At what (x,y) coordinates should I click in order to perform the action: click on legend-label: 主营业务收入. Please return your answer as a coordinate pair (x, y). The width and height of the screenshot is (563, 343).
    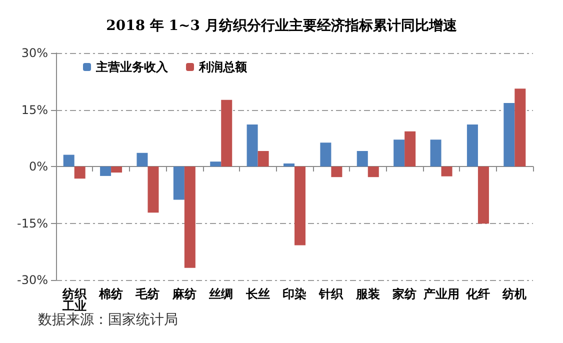
    Looking at the image, I should click on (132, 67).